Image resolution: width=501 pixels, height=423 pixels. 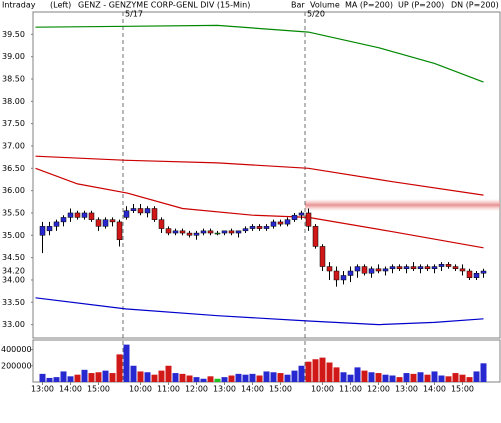 I want to click on x-tick-label: 11:00, so click(x=168, y=389).